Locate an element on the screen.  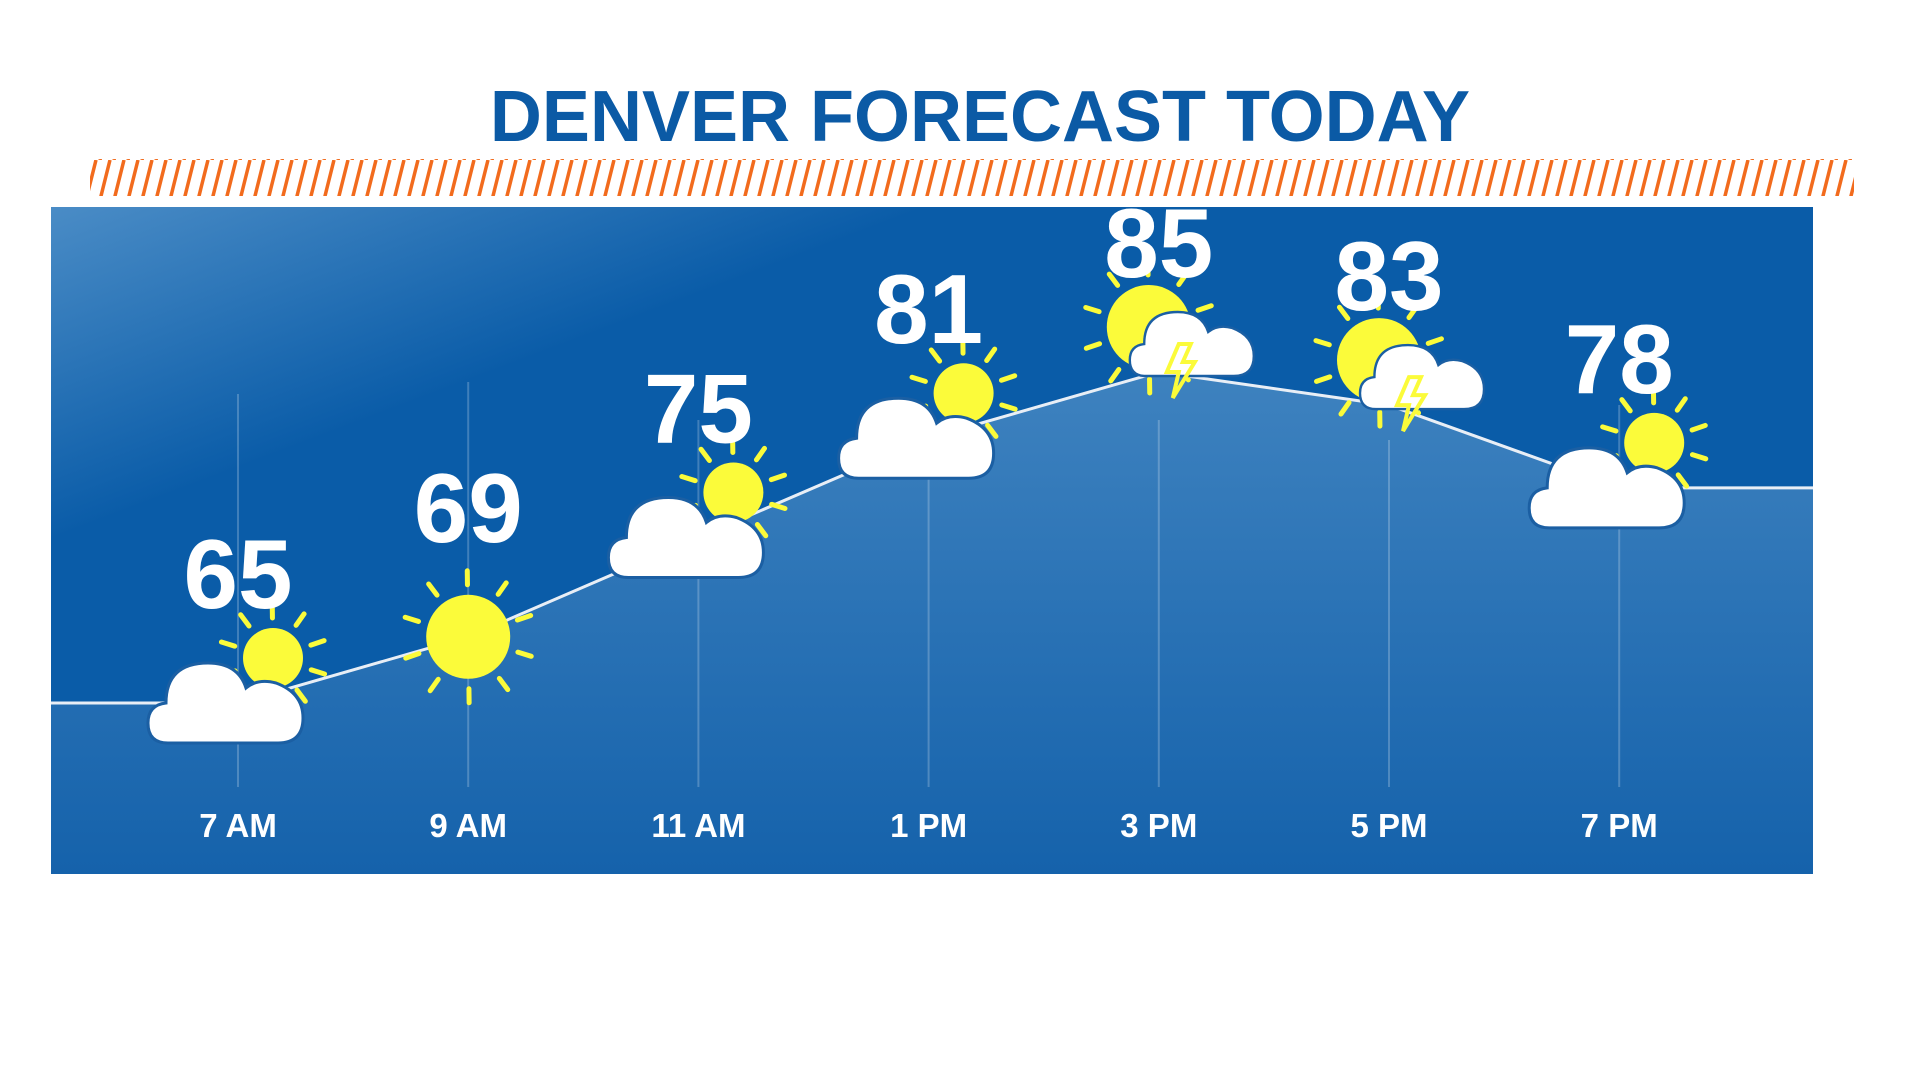
time-tick-label: 5 PM is located at coordinates (1388, 825).